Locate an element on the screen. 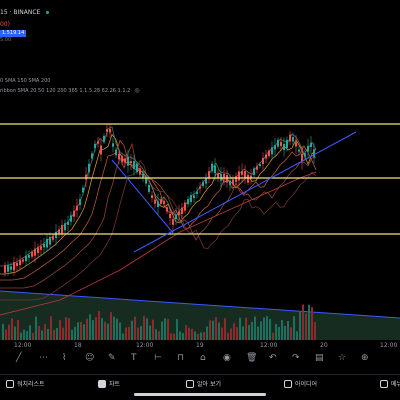  eye-icon: ◉ is located at coordinates (227, 358).